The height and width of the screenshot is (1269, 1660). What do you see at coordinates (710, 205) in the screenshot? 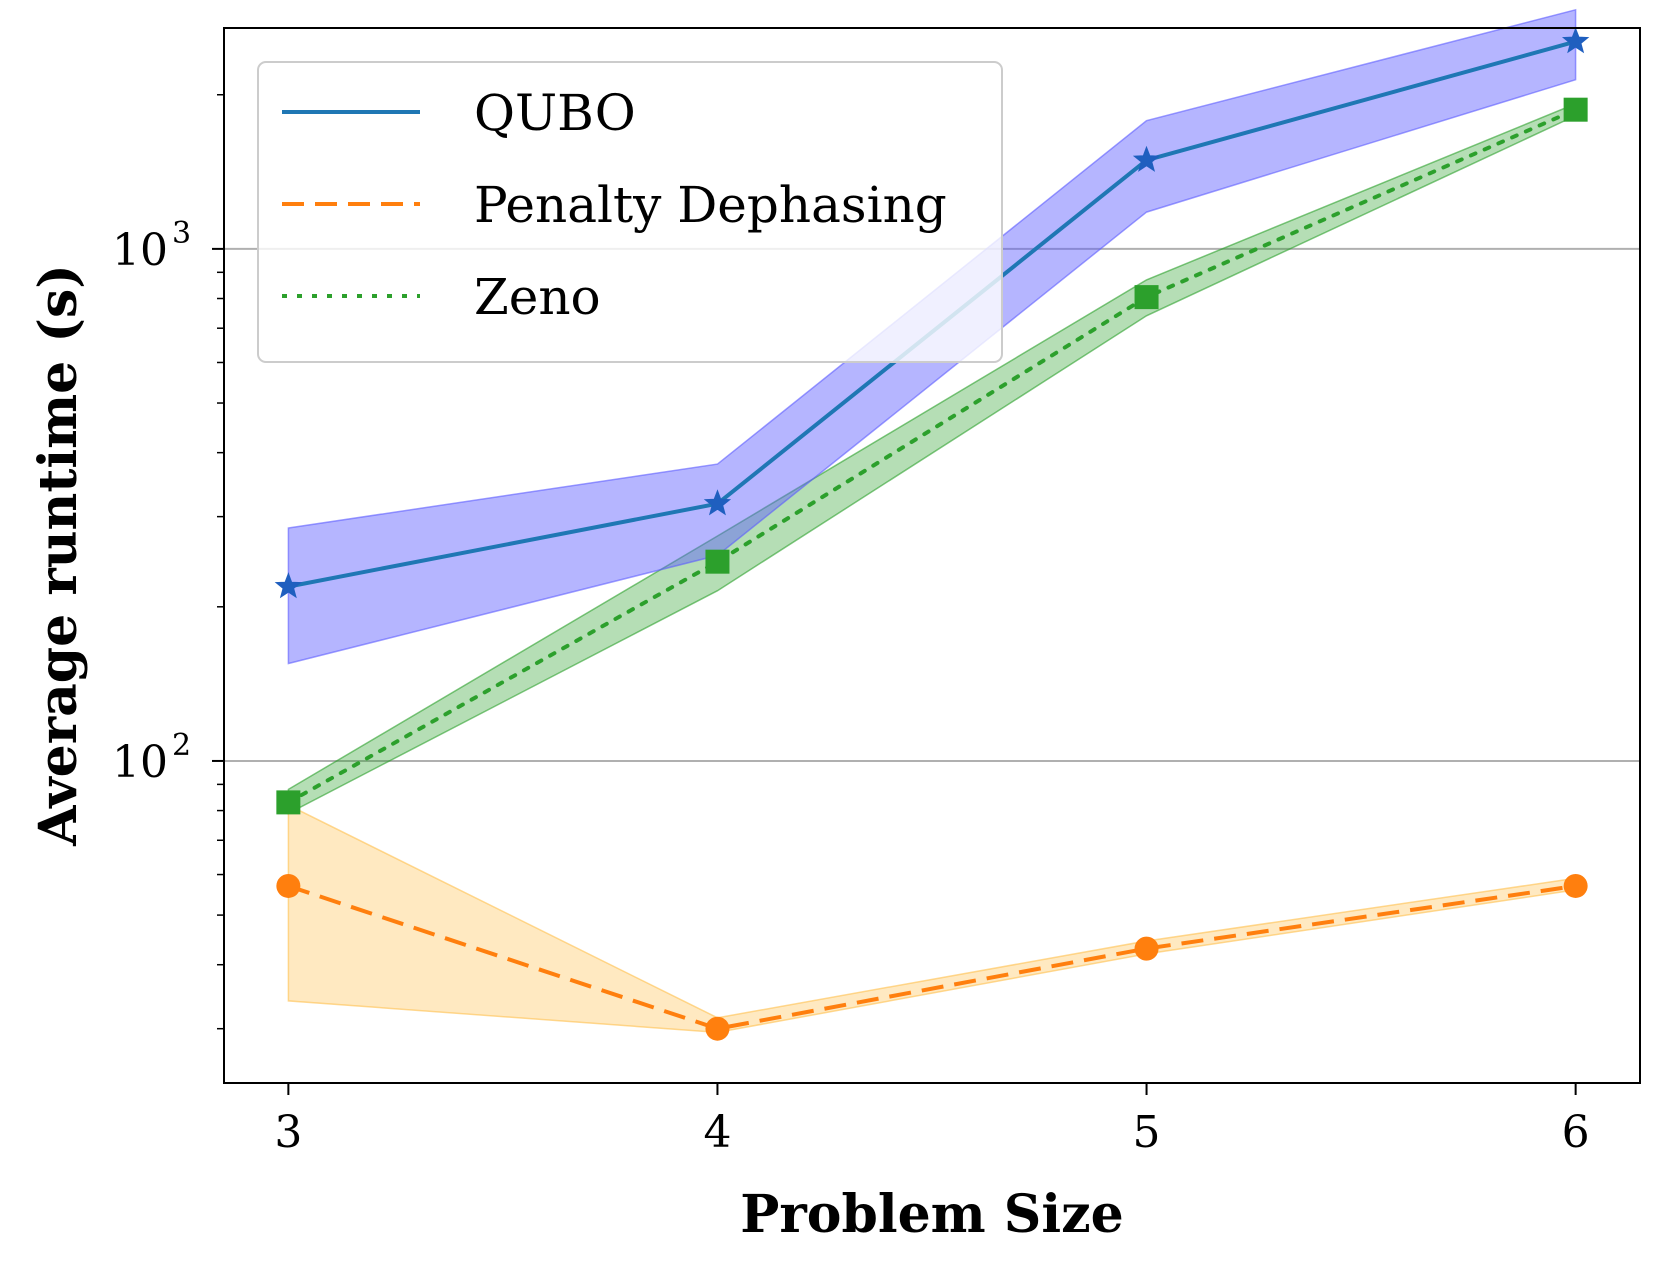
I see `legend-label: Penalty Dephasing` at bounding box center [710, 205].